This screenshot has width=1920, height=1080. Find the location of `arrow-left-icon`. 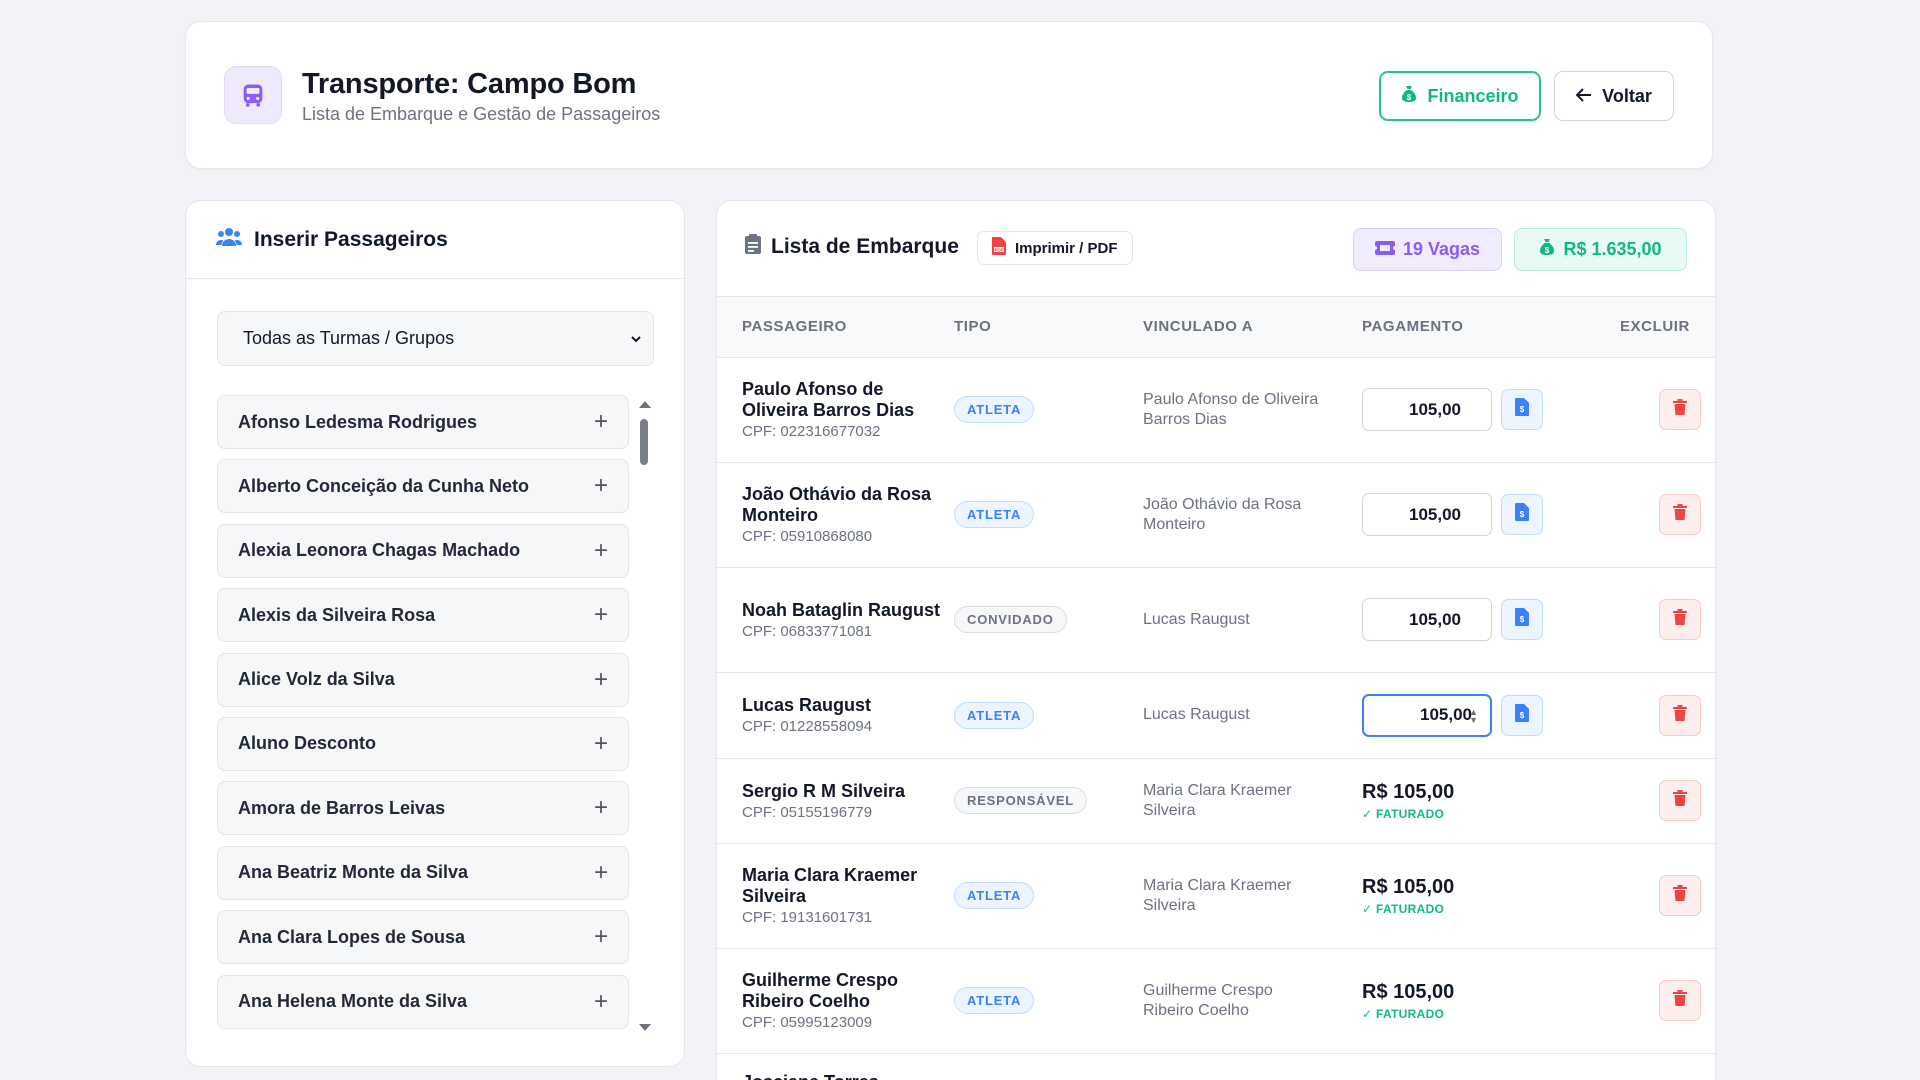

arrow-left-icon is located at coordinates (1583, 96).